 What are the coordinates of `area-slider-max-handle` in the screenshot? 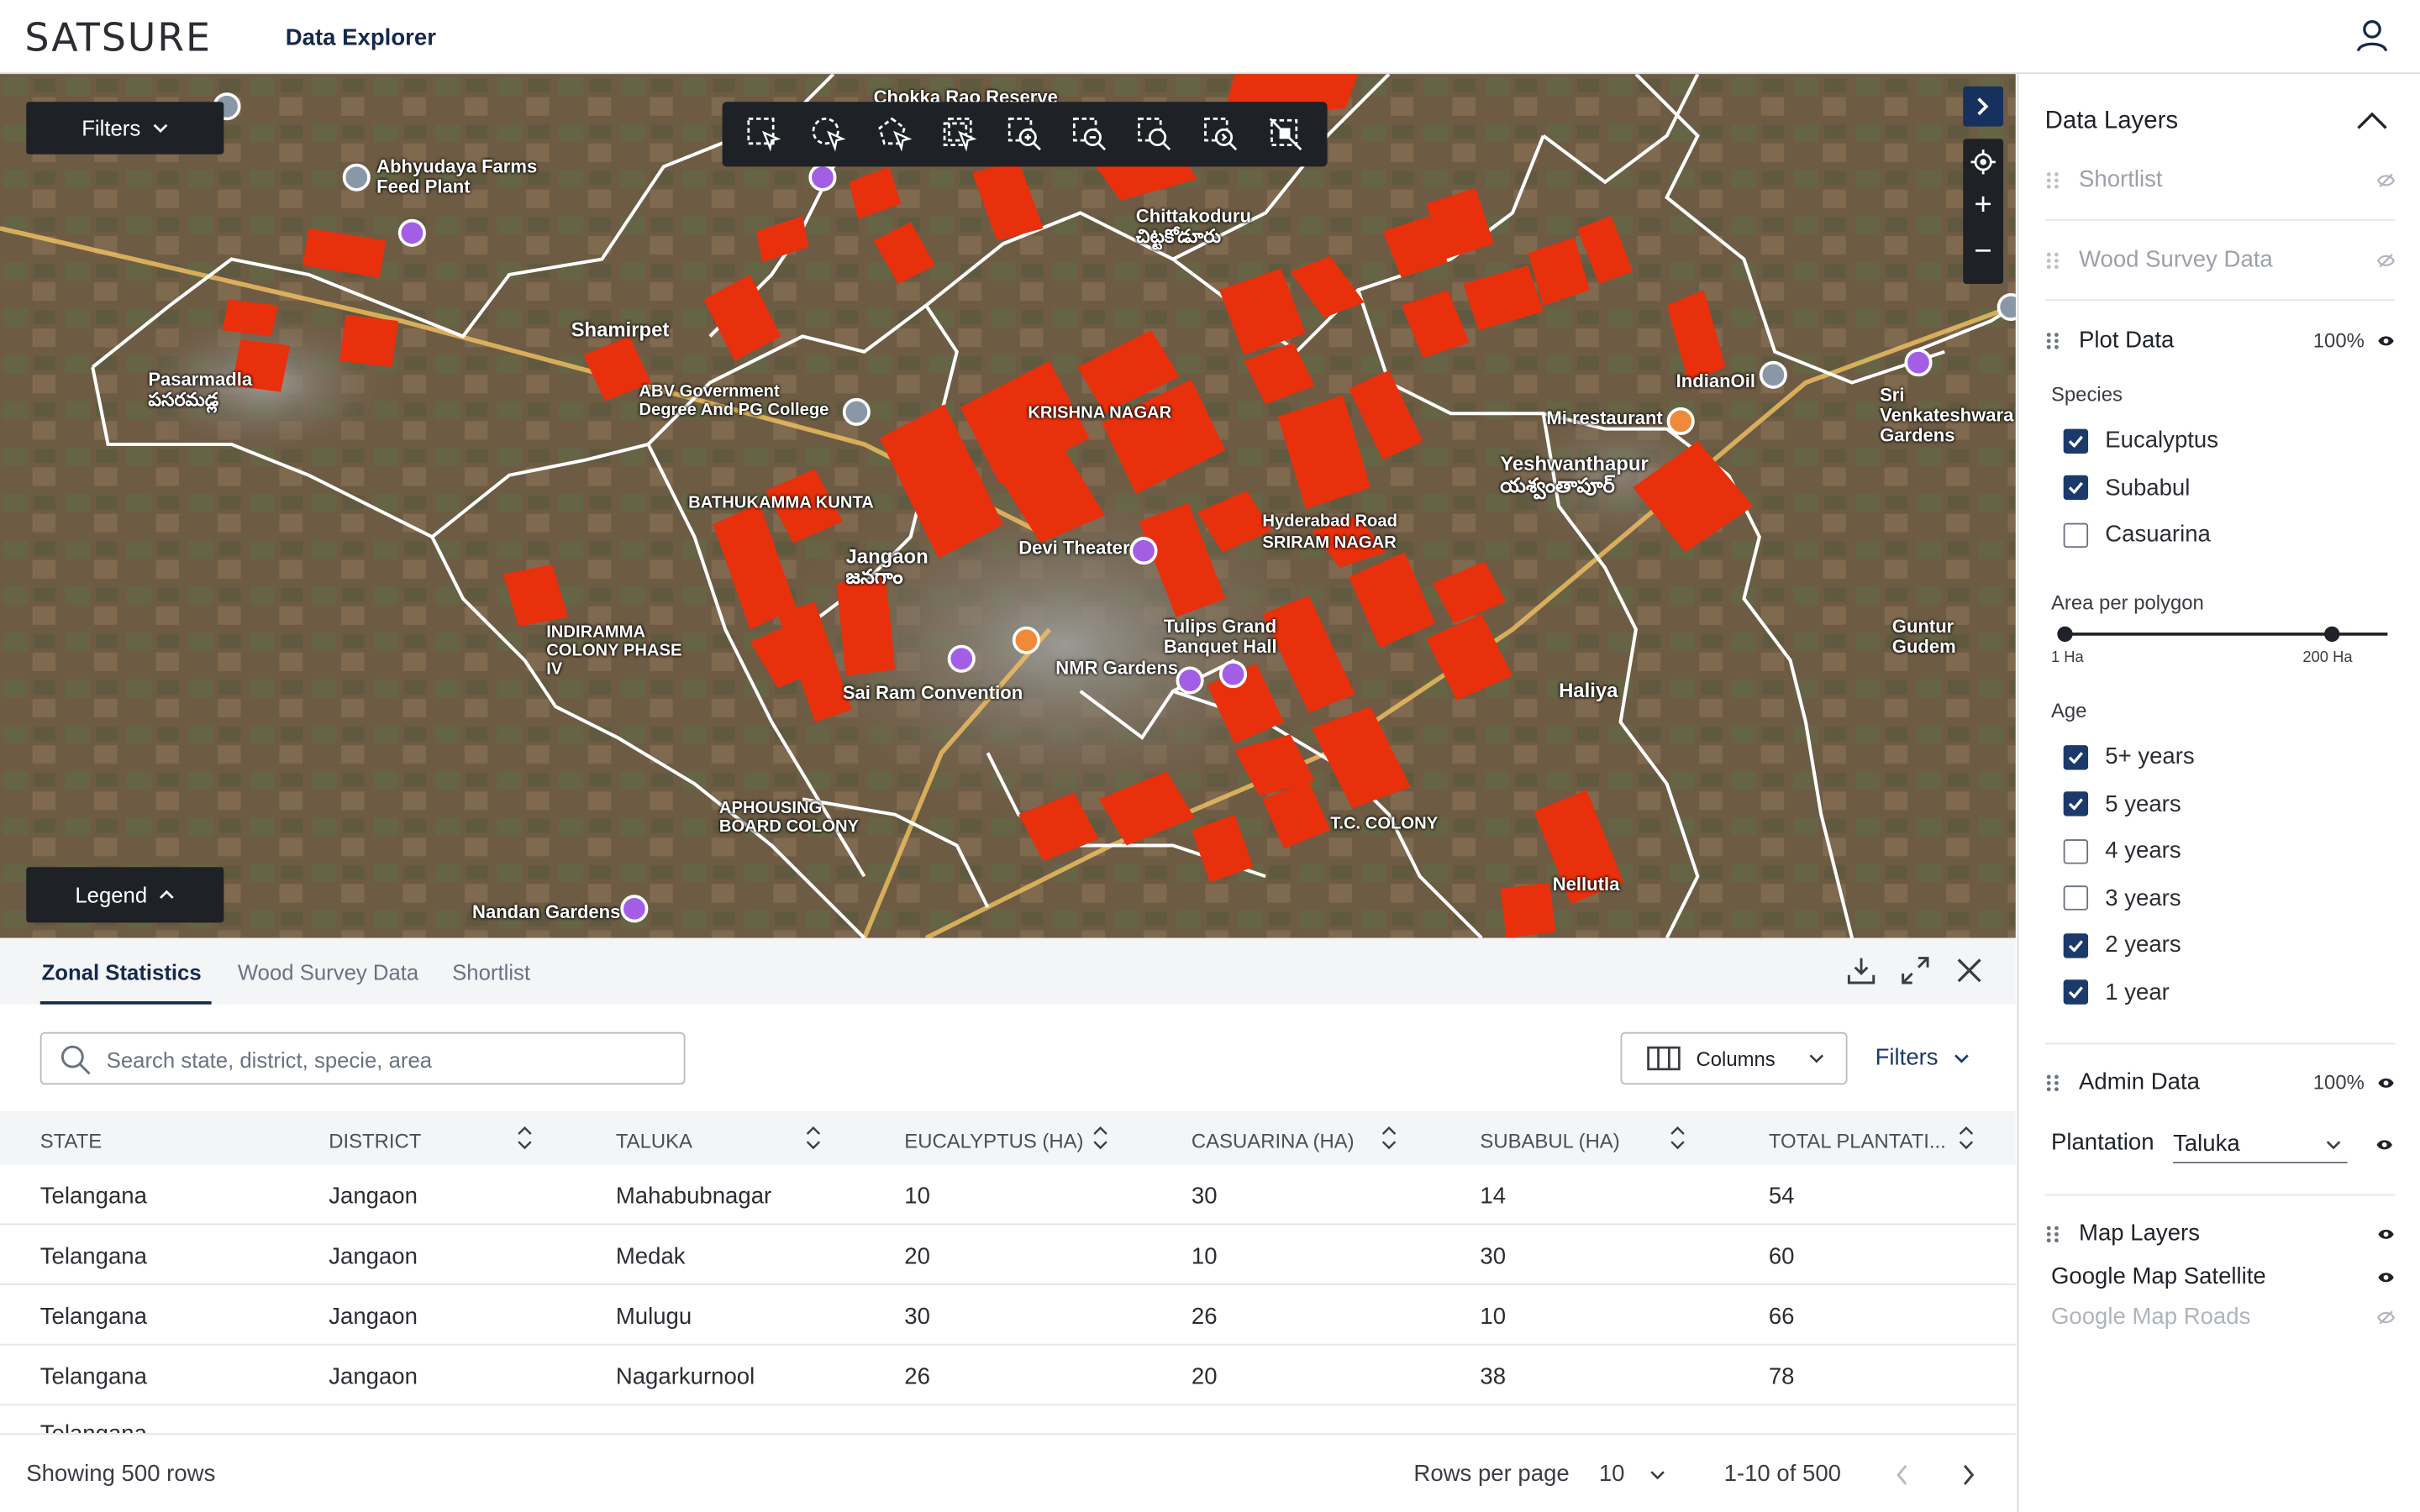 It's located at (2332, 634).